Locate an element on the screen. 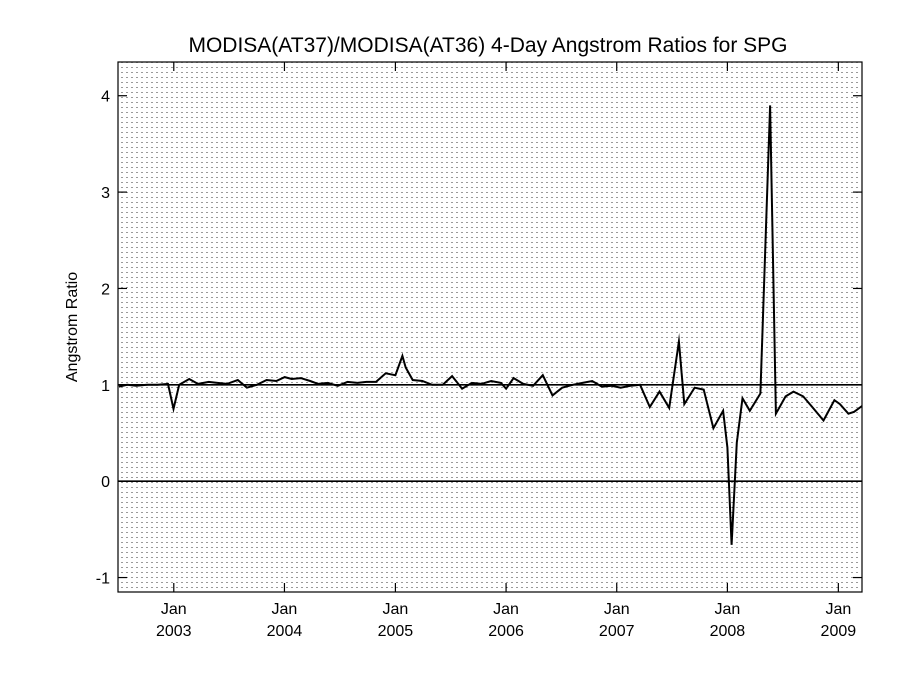  x-tick-label-year: 2007 is located at coordinates (617, 631).